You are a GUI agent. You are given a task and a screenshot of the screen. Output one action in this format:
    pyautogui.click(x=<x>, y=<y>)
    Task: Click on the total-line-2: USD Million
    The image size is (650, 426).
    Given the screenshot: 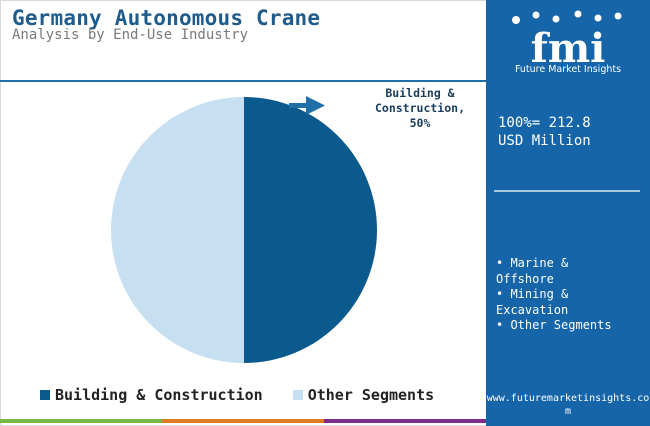 What is the action you would take?
    pyautogui.click(x=544, y=141)
    